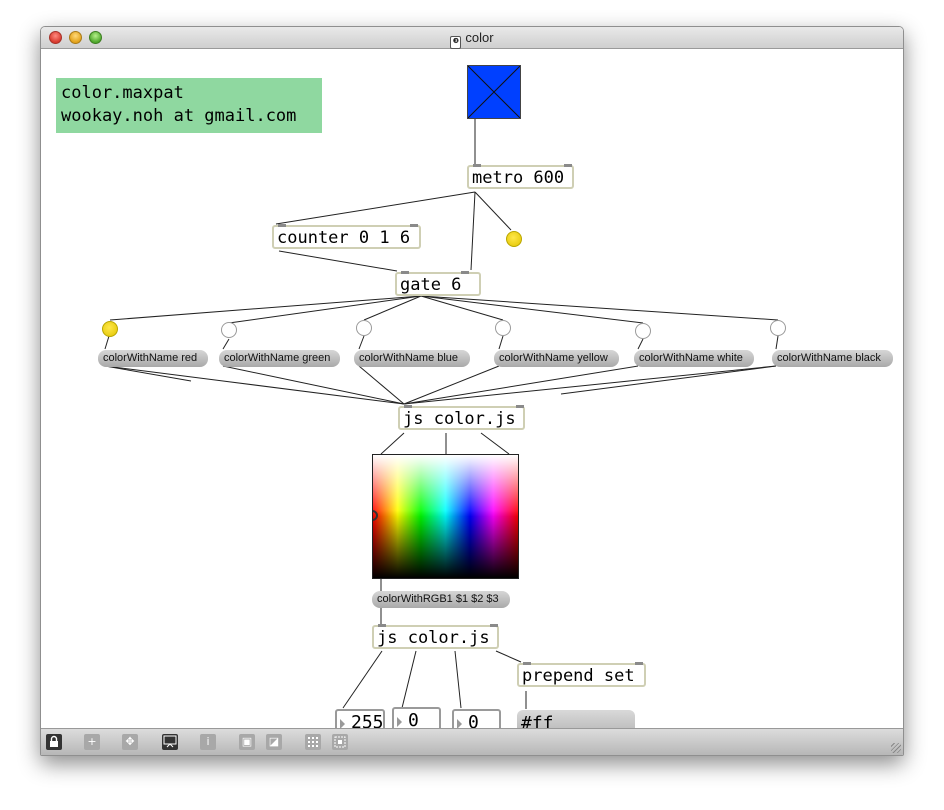 The height and width of the screenshot is (810, 944). Describe the element at coordinates (179, 116) in the screenshot. I see `comment-line: wookay.noh at gmail.com` at that location.